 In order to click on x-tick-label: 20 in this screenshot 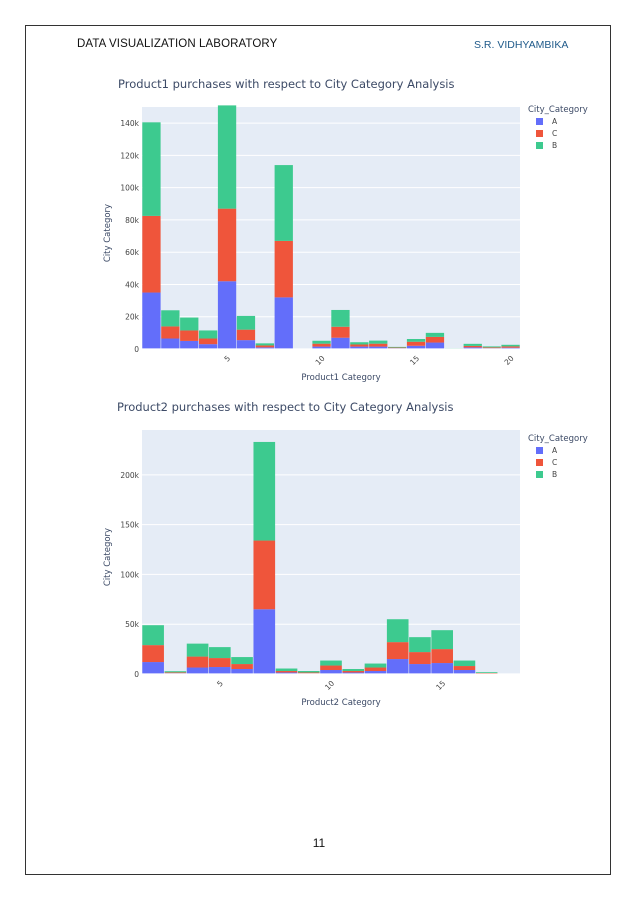, I will do `click(509, 360)`.